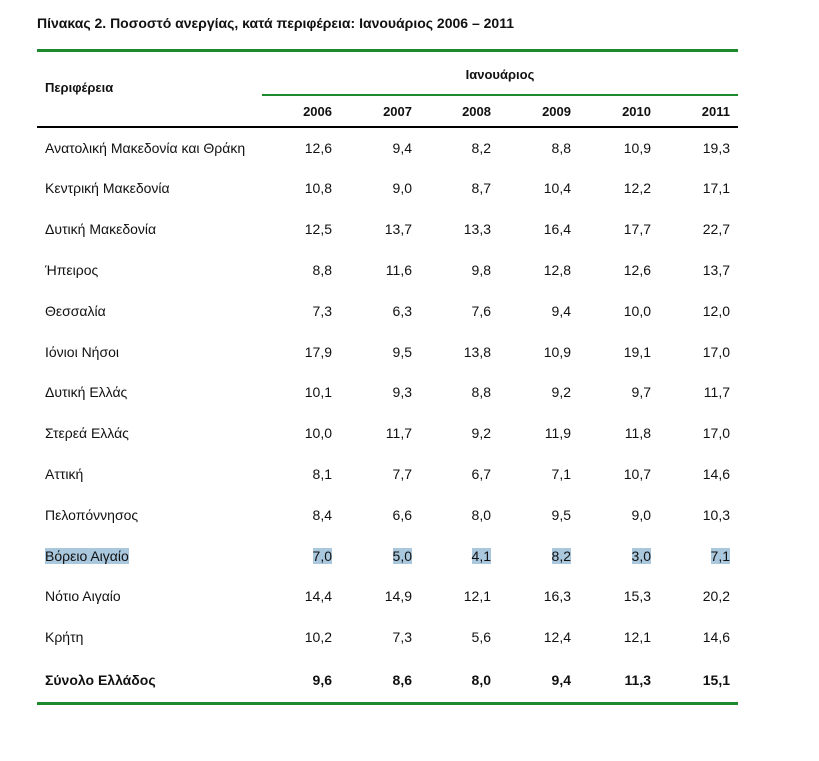 Image resolution: width=819 pixels, height=761 pixels. What do you see at coordinates (461, 680) in the screenshot?
I see `value-cell: 8,0` at bounding box center [461, 680].